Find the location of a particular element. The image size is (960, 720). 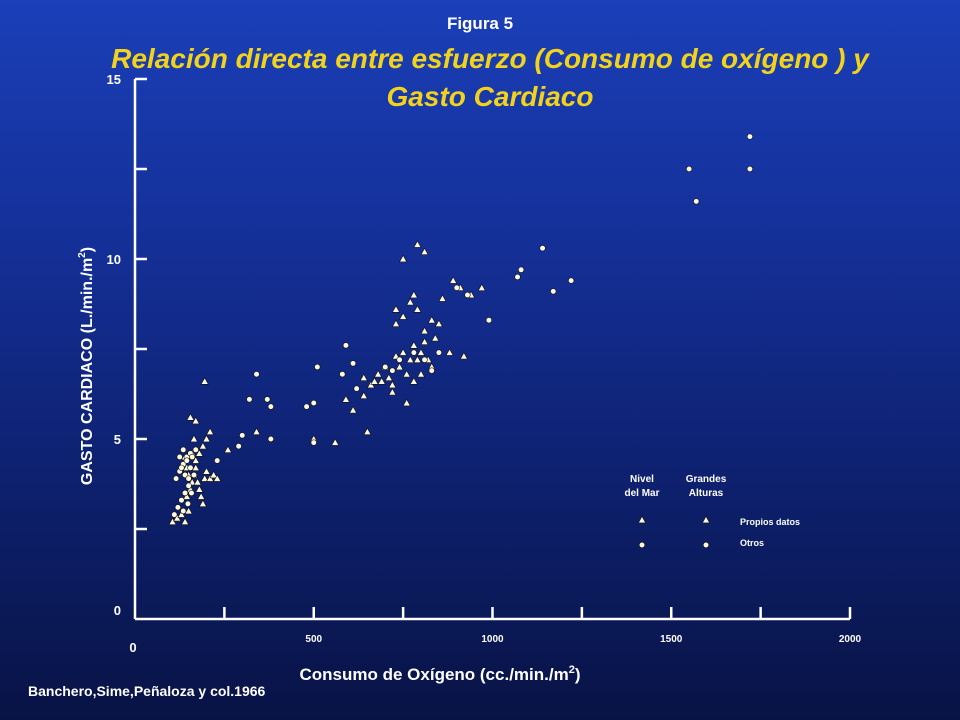

y-tick-label: 10 is located at coordinates (114, 259).